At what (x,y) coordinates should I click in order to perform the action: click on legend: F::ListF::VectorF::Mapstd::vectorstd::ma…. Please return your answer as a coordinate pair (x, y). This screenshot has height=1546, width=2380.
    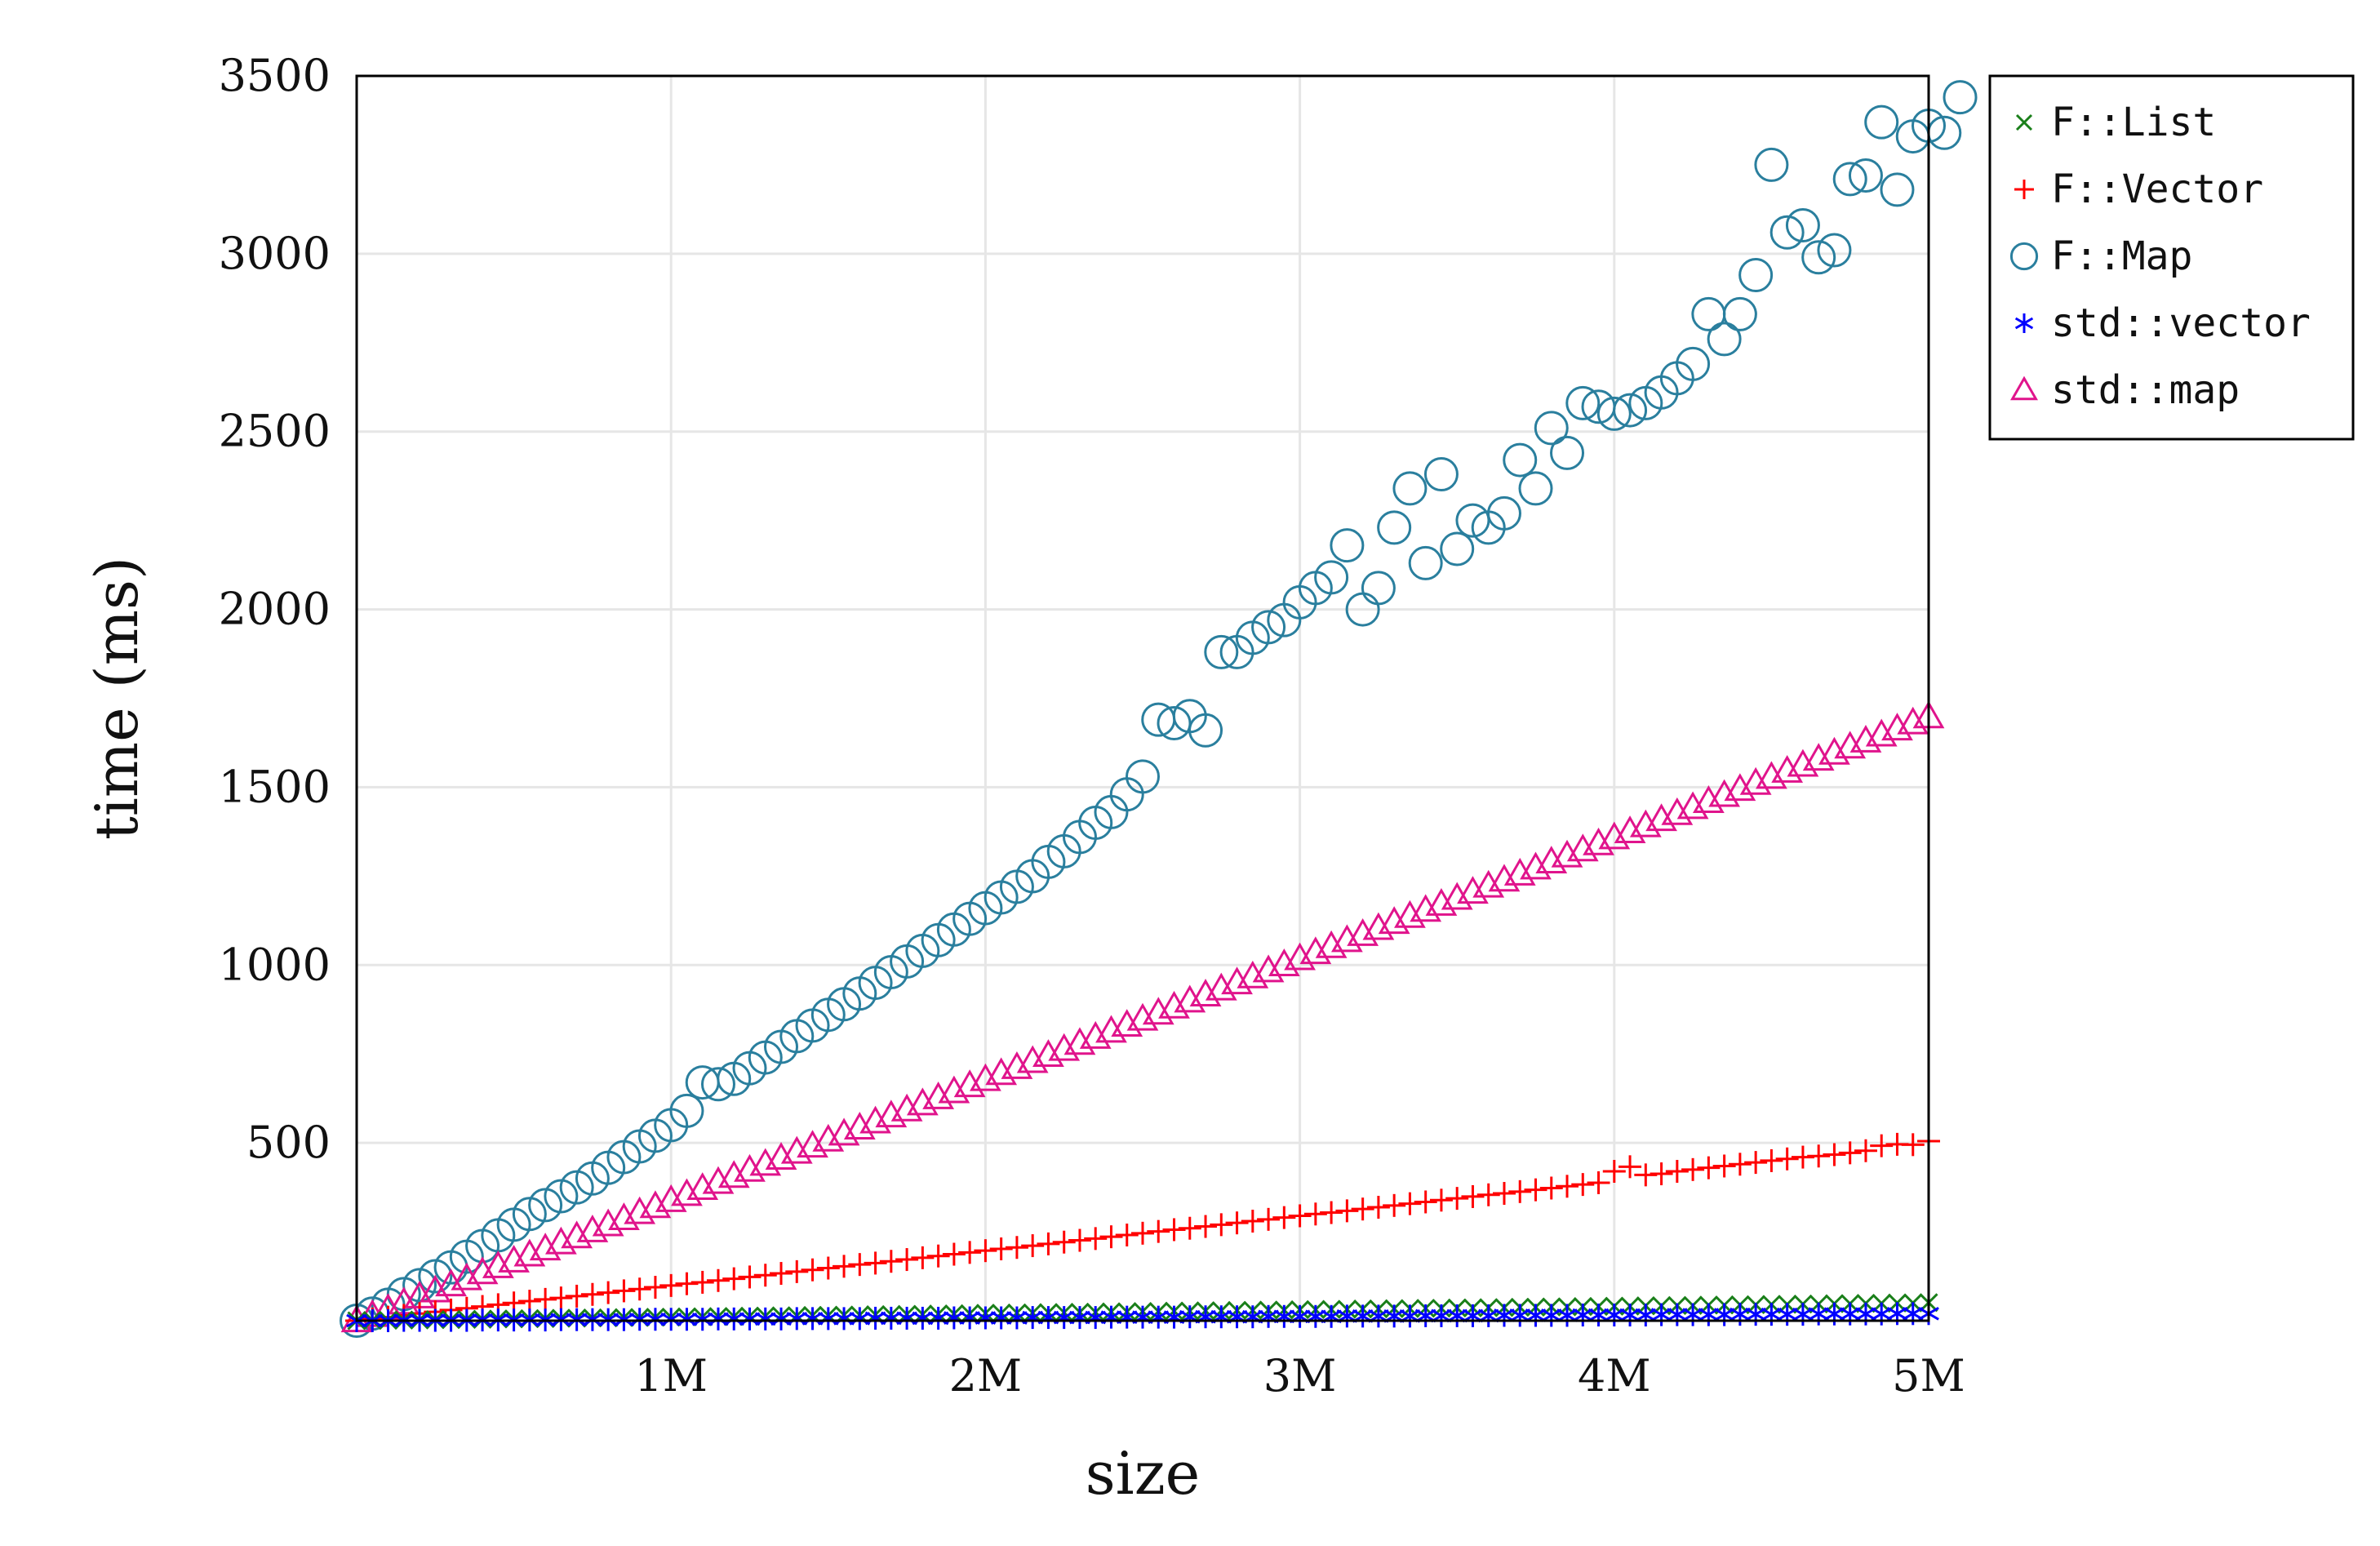
    Looking at the image, I should click on (2172, 257).